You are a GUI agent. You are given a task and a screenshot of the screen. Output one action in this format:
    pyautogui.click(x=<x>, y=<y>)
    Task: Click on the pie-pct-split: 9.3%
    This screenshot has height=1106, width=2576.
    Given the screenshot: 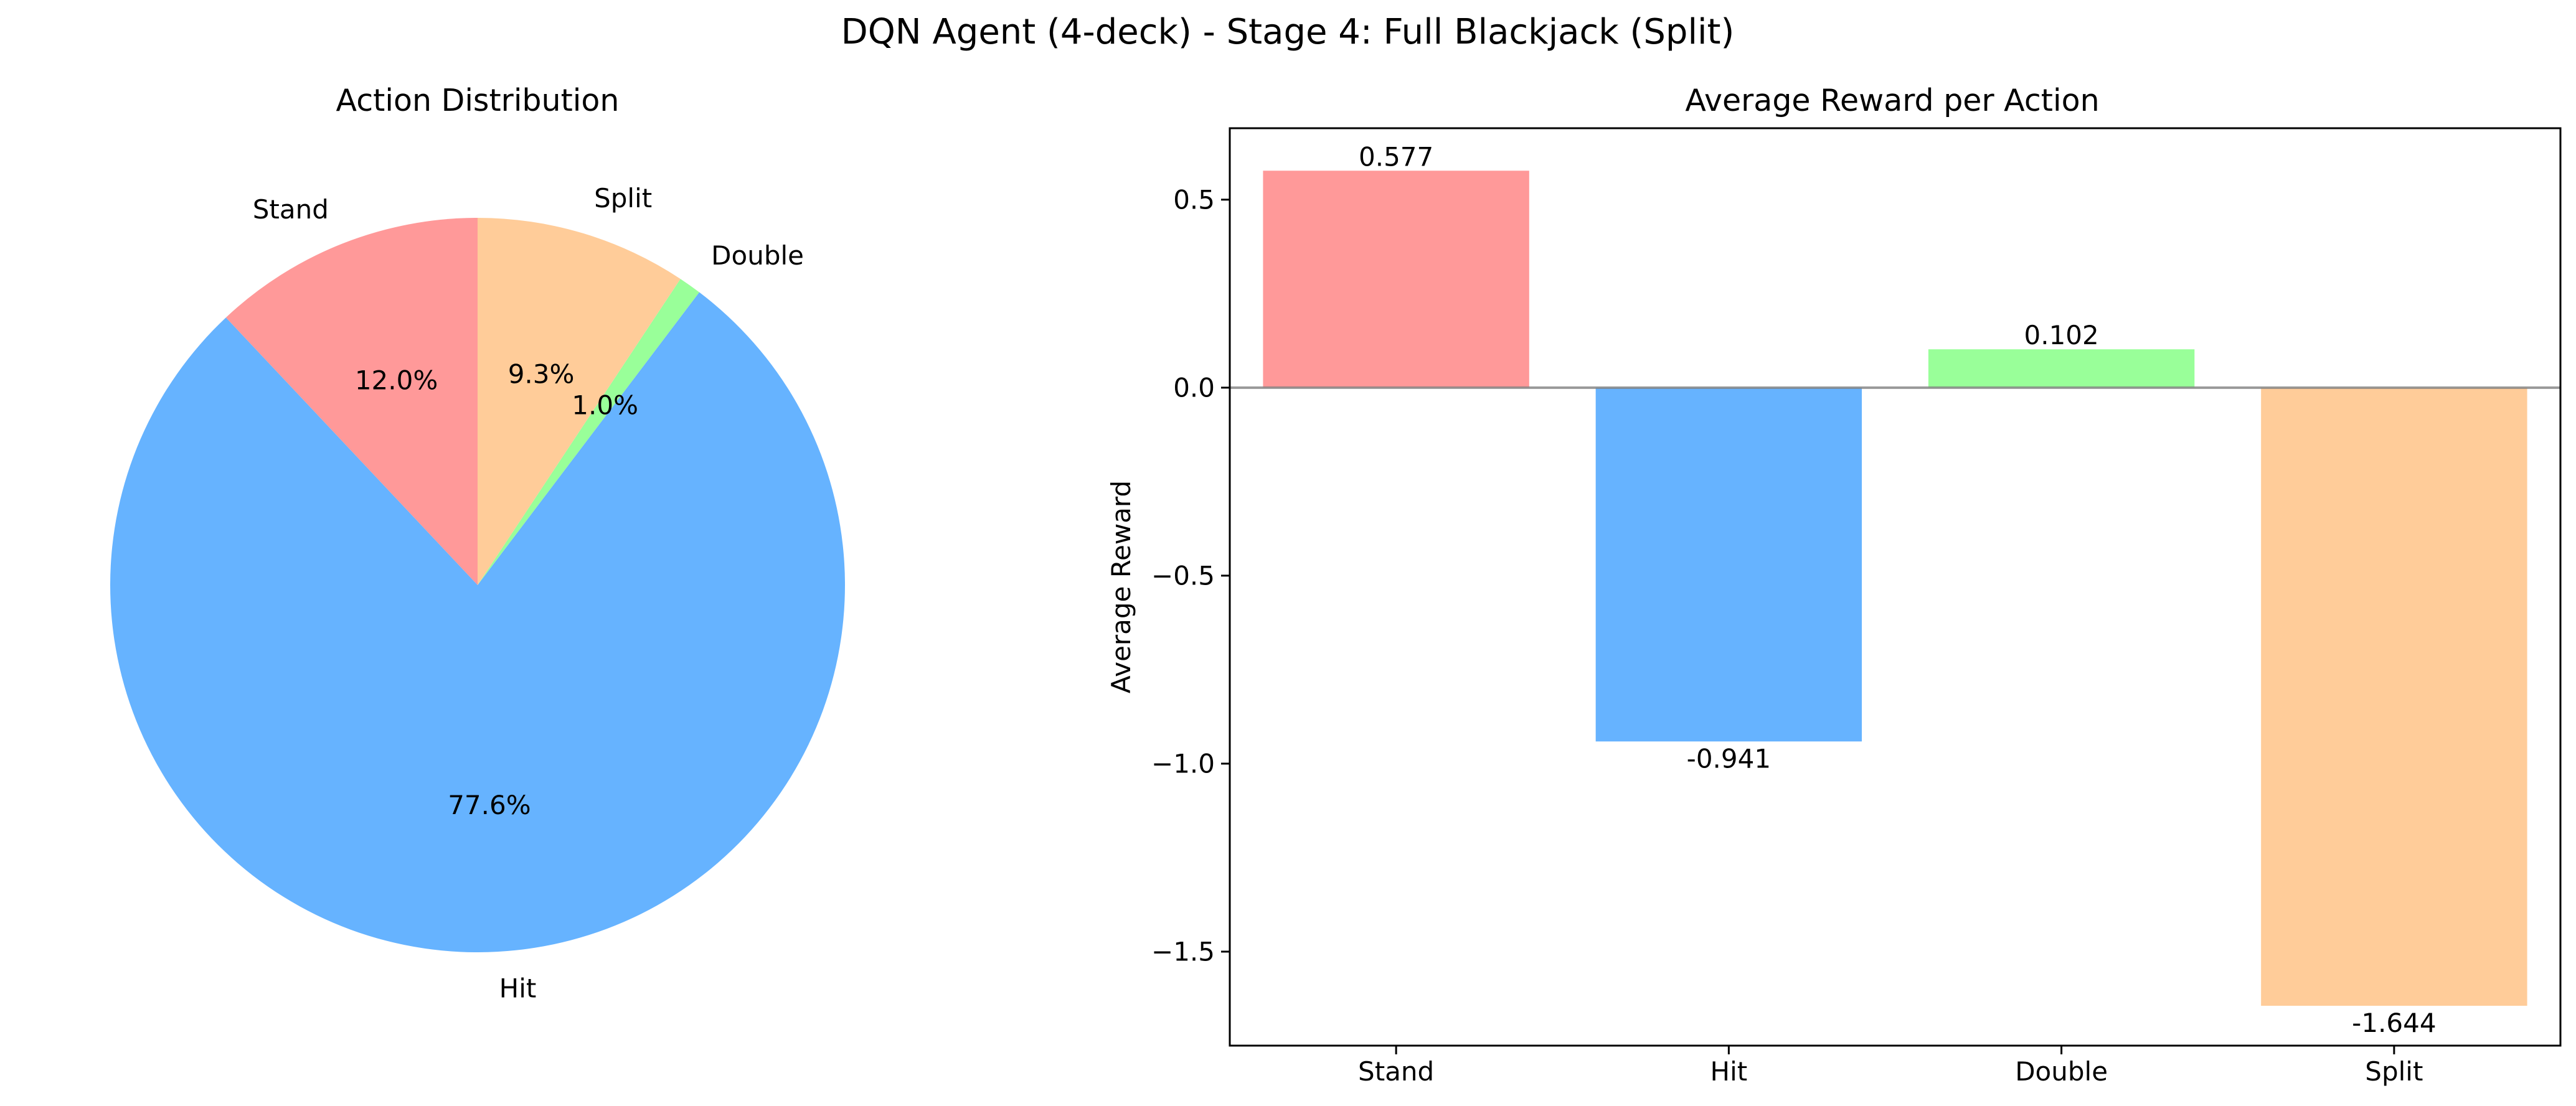 What is the action you would take?
    pyautogui.click(x=541, y=374)
    